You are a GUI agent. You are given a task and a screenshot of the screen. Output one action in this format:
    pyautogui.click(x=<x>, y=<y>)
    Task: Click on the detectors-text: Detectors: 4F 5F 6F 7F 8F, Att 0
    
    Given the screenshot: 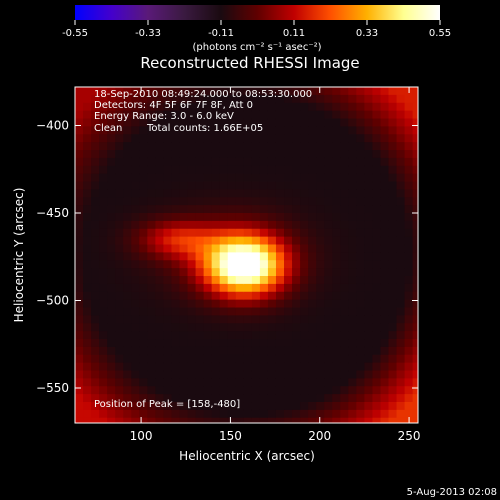 What is the action you would take?
    pyautogui.click(x=173, y=105)
    